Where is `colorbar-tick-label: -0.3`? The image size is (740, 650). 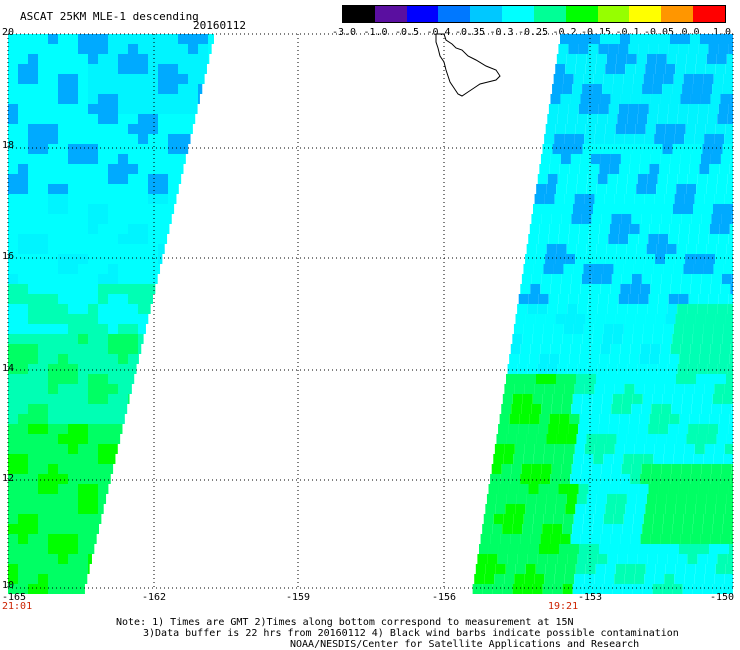 colorbar-tick-label: -0.3 is located at coordinates (501, 32).